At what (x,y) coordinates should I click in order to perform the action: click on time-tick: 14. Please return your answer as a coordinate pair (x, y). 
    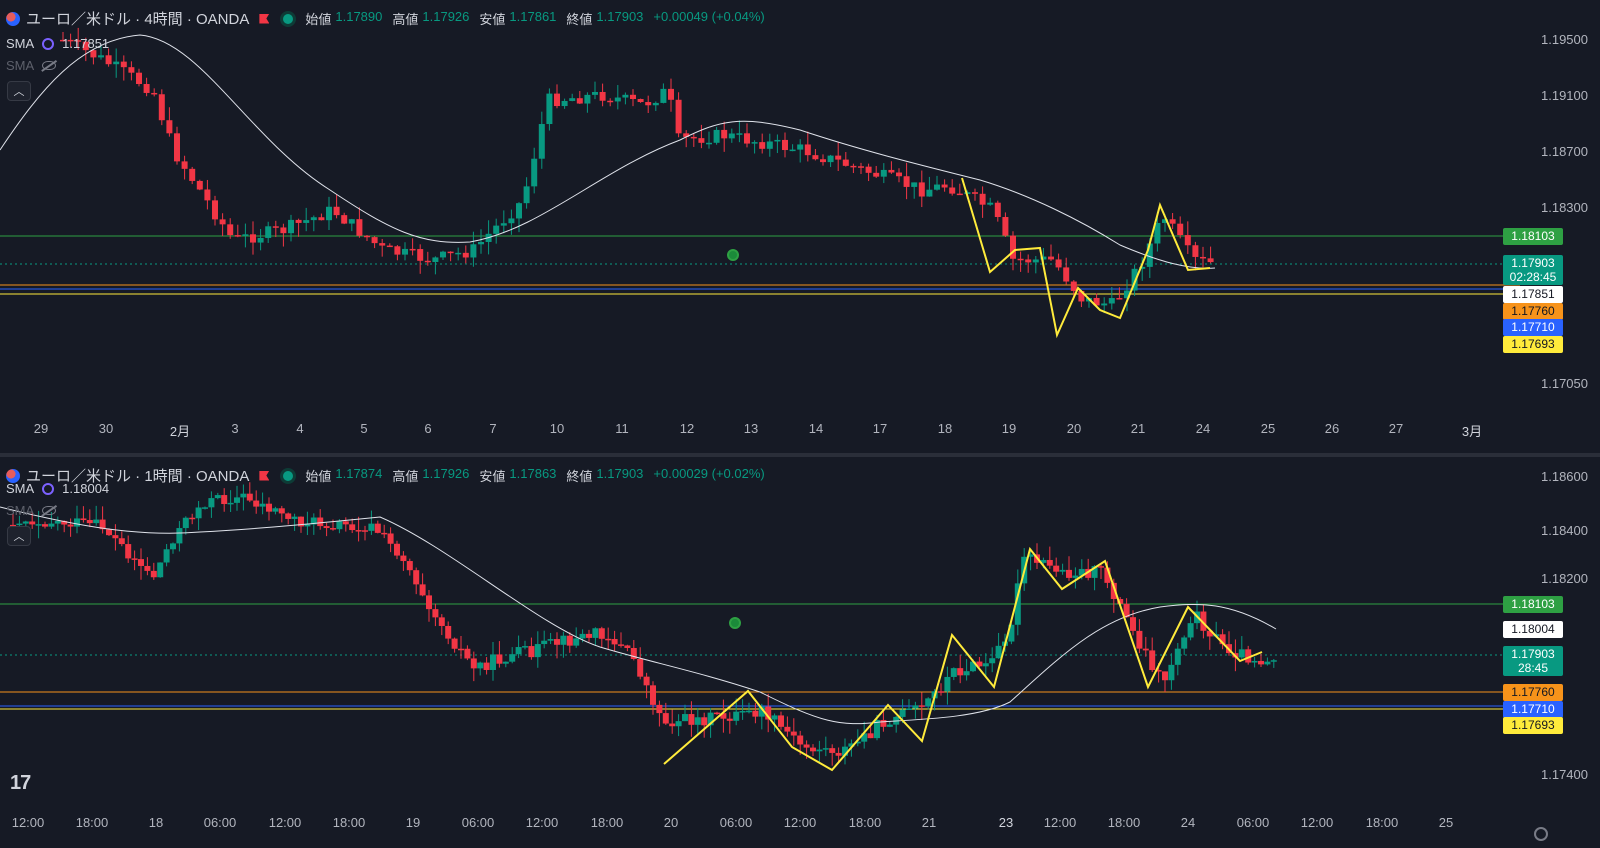
    Looking at the image, I should click on (816, 428).